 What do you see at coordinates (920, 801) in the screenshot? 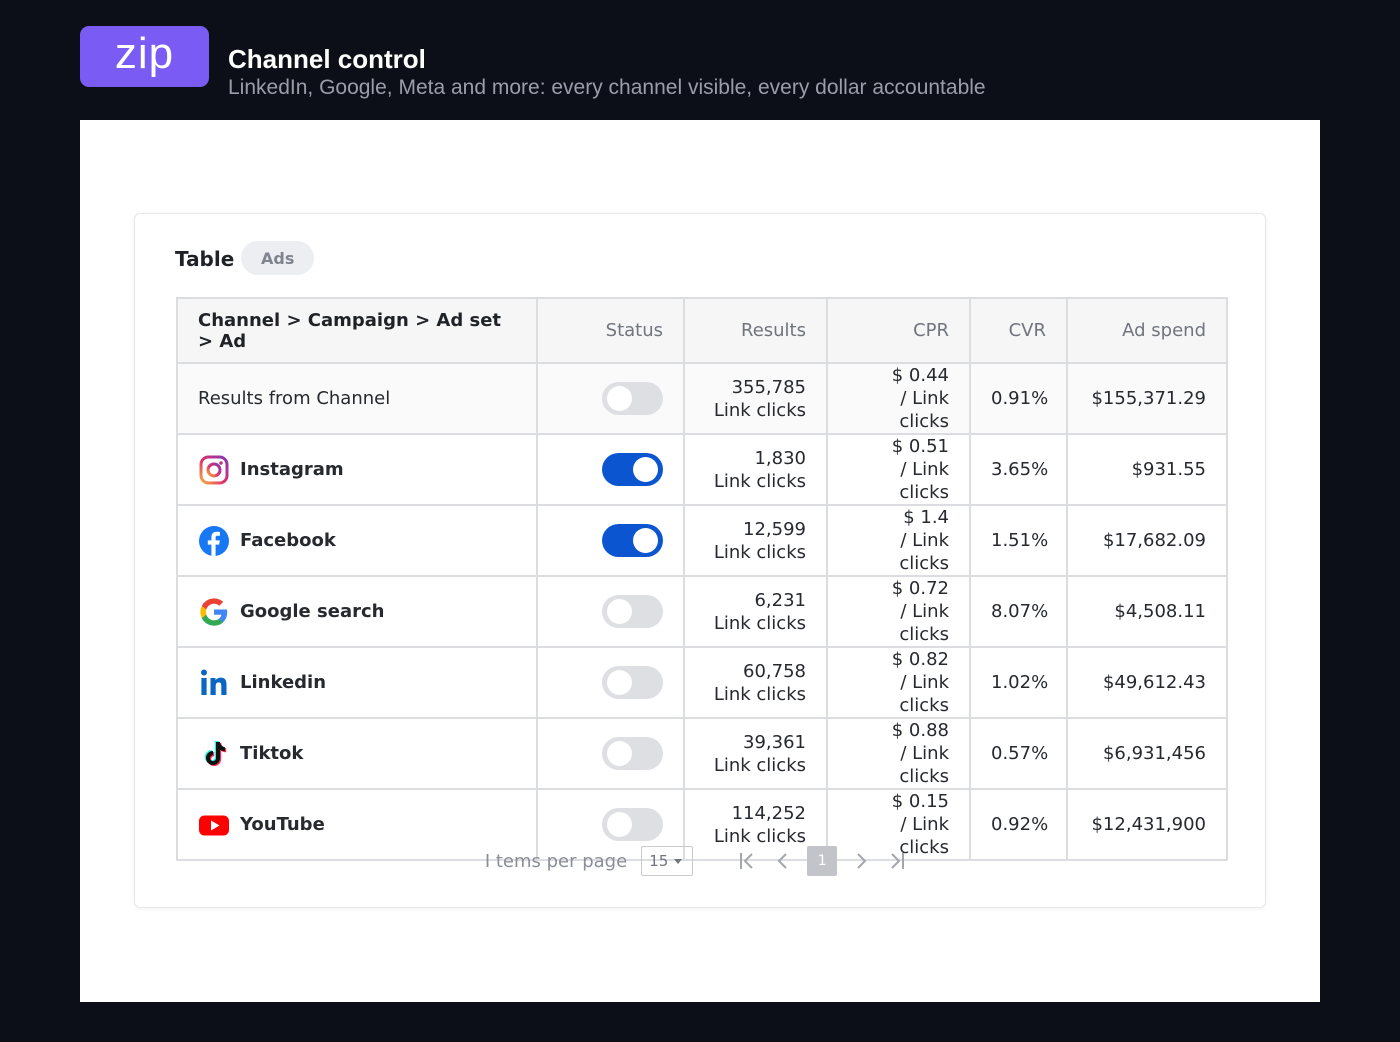
I see `cpr-value: $ 0.15` at bounding box center [920, 801].